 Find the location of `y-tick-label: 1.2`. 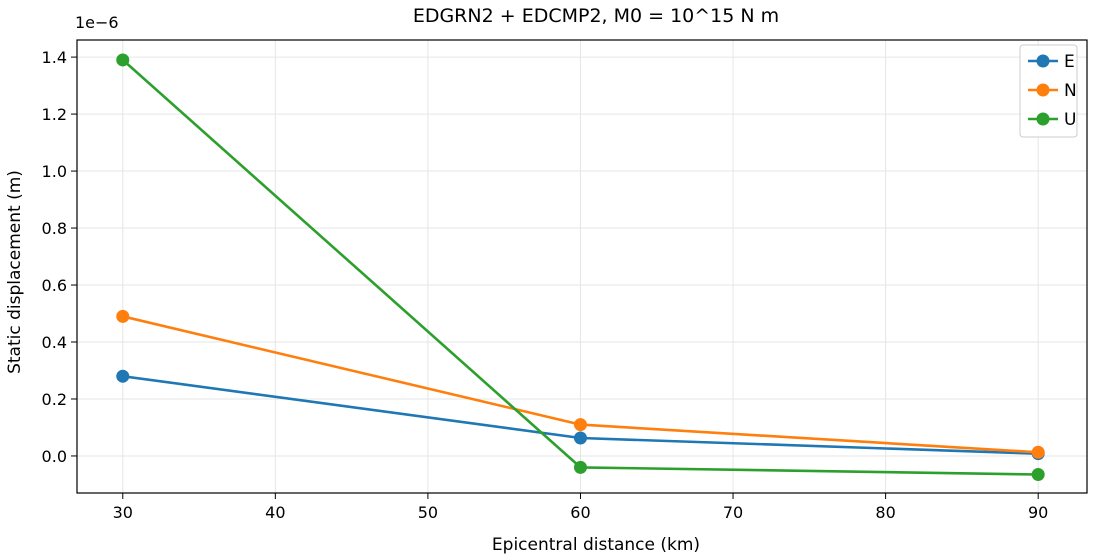

y-tick-label: 1.2 is located at coordinates (54, 114).